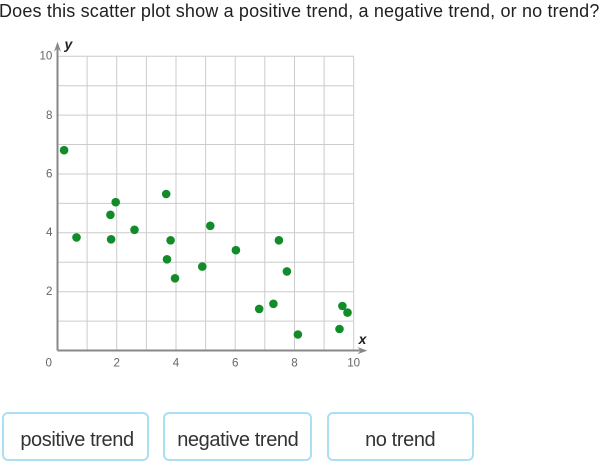 The image size is (600, 466). What do you see at coordinates (48, 362) in the screenshot?
I see `svg-text: 0` at bounding box center [48, 362].